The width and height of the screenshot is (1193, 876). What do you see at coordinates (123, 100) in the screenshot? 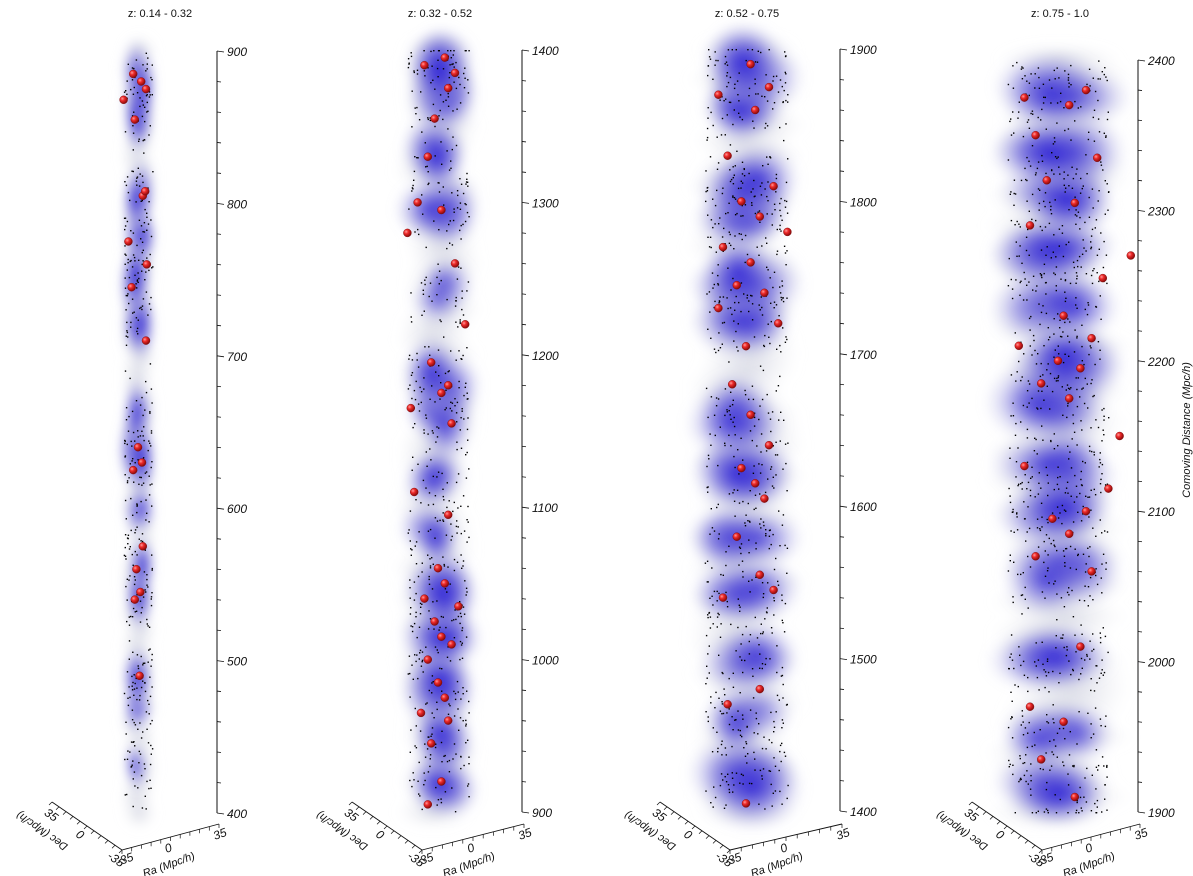
I see `cluster-sphere` at bounding box center [123, 100].